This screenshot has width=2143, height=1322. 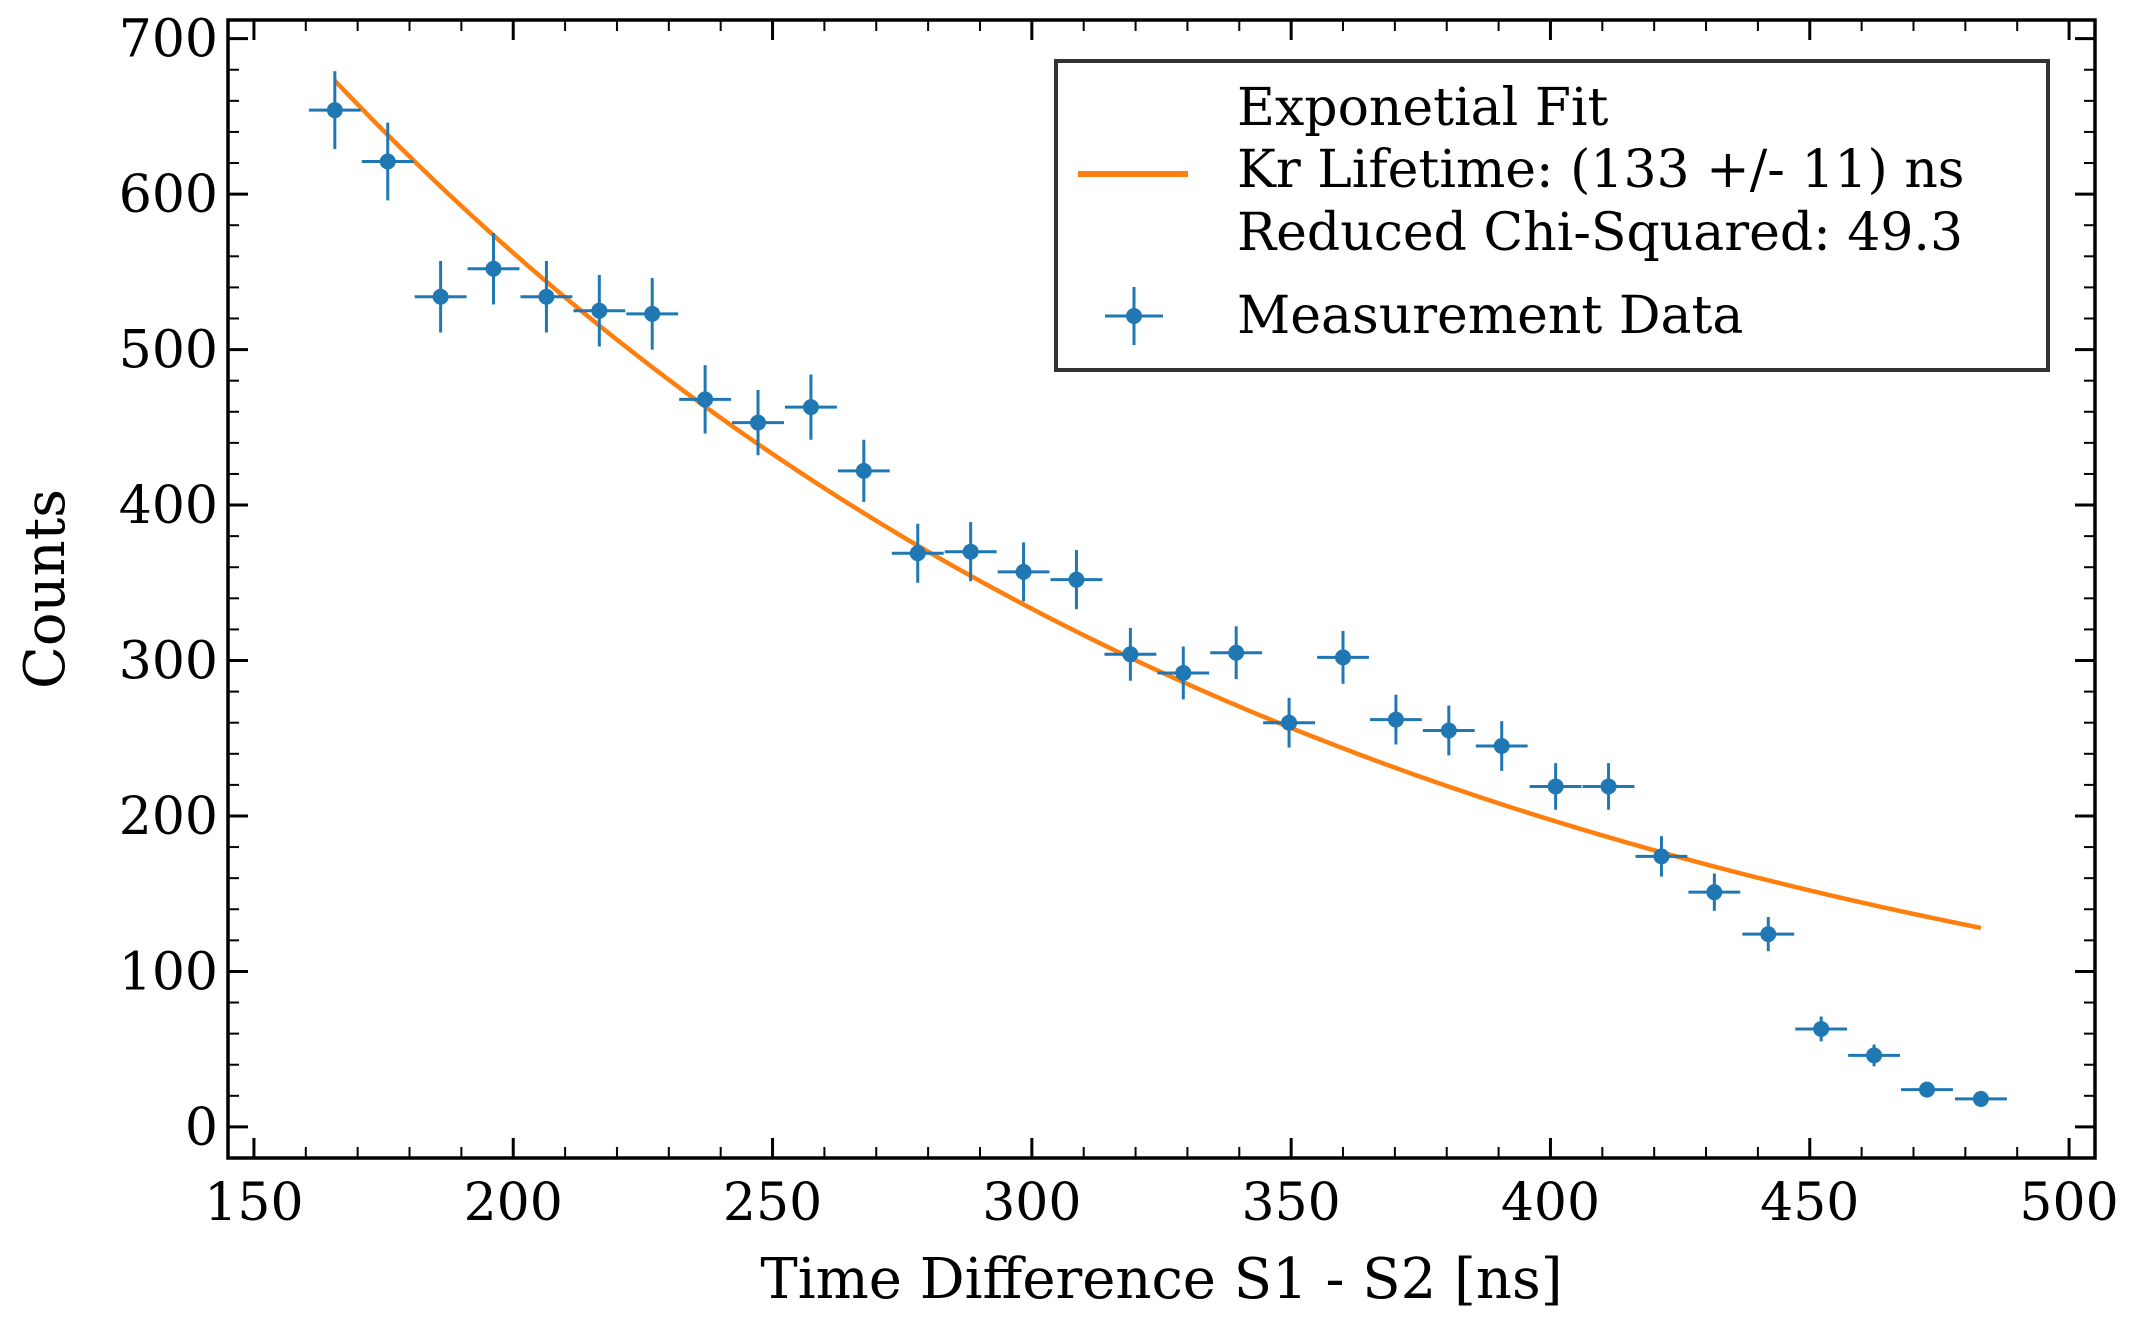 I want to click on legend-fit-label: Exponetial Fit, so click(x=1423, y=108).